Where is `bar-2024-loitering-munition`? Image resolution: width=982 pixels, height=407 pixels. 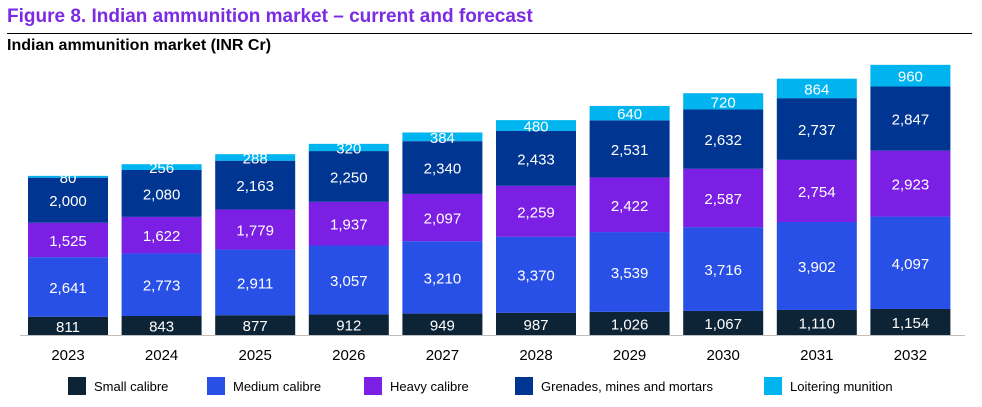 bar-2024-loitering-munition is located at coordinates (161, 167).